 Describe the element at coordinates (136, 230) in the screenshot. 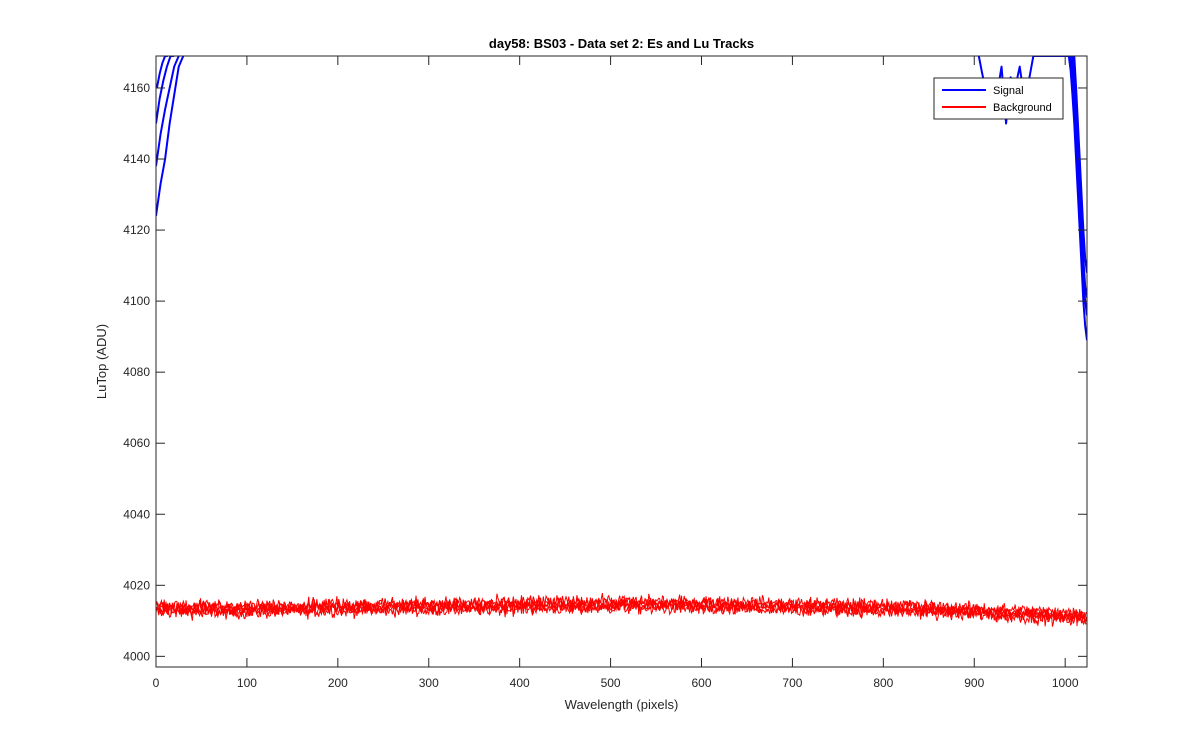

I see `y-tick-label: 4120` at that location.